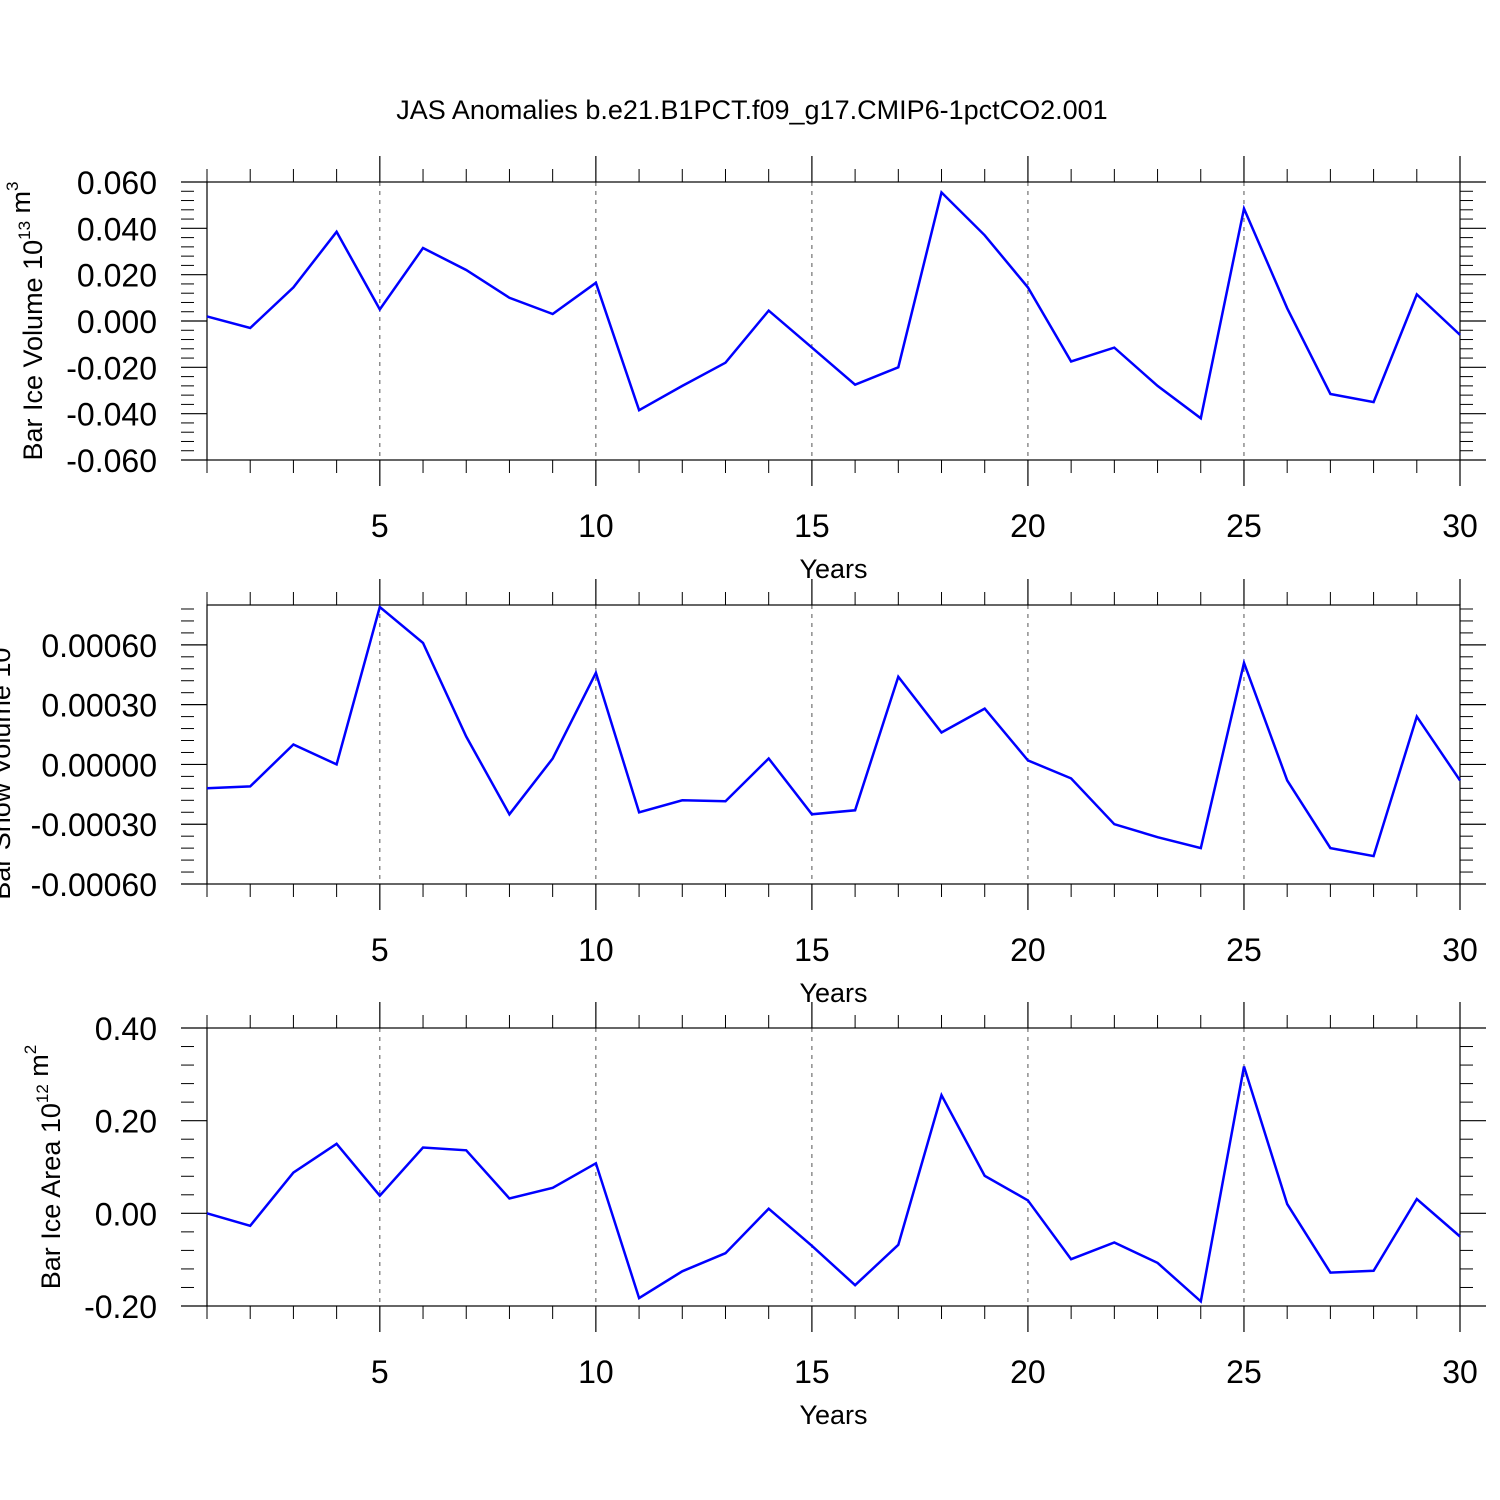  I want to click on y-tick-label: 0.000, so click(117, 322).